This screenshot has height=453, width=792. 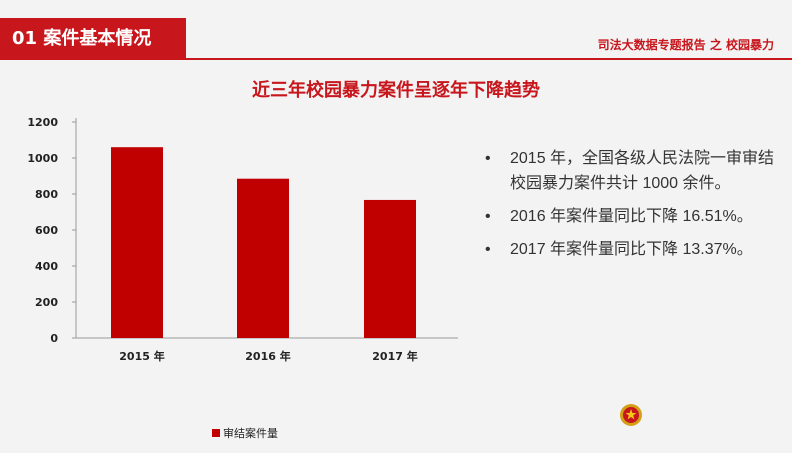 I want to click on x-category-label: 2016 年, so click(x=267, y=356).